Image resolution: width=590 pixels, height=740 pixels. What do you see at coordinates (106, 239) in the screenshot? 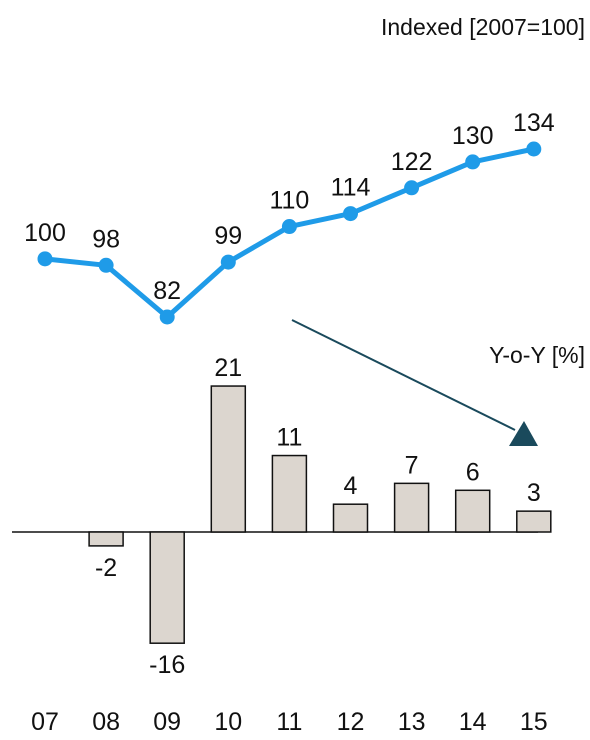
I see `line-point-label: 98` at bounding box center [106, 239].